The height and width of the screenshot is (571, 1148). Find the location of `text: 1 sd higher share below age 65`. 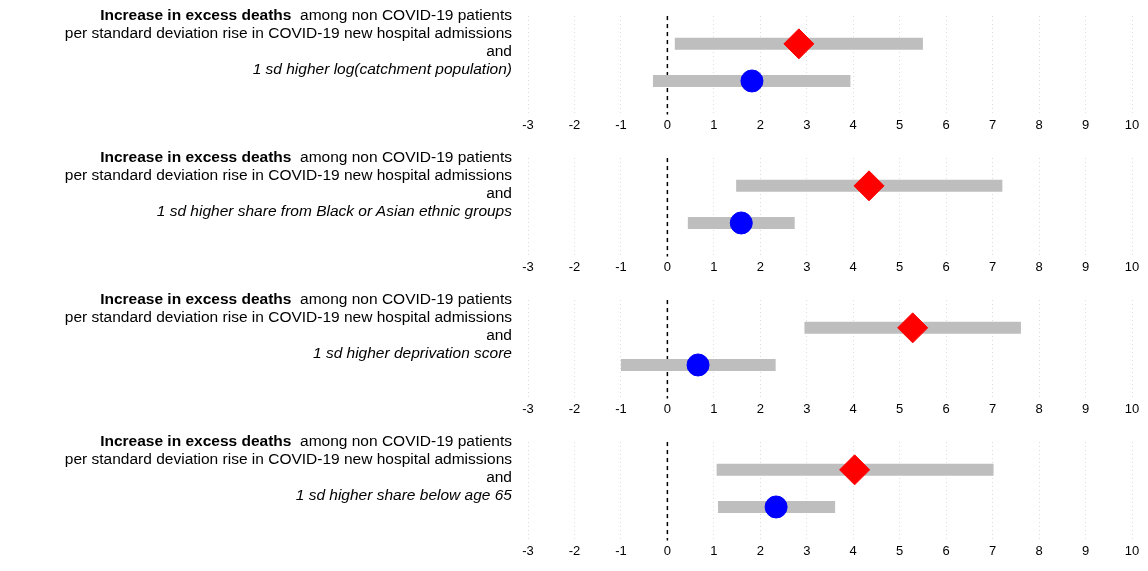

text: 1 sd higher share below age 65 is located at coordinates (403, 494).